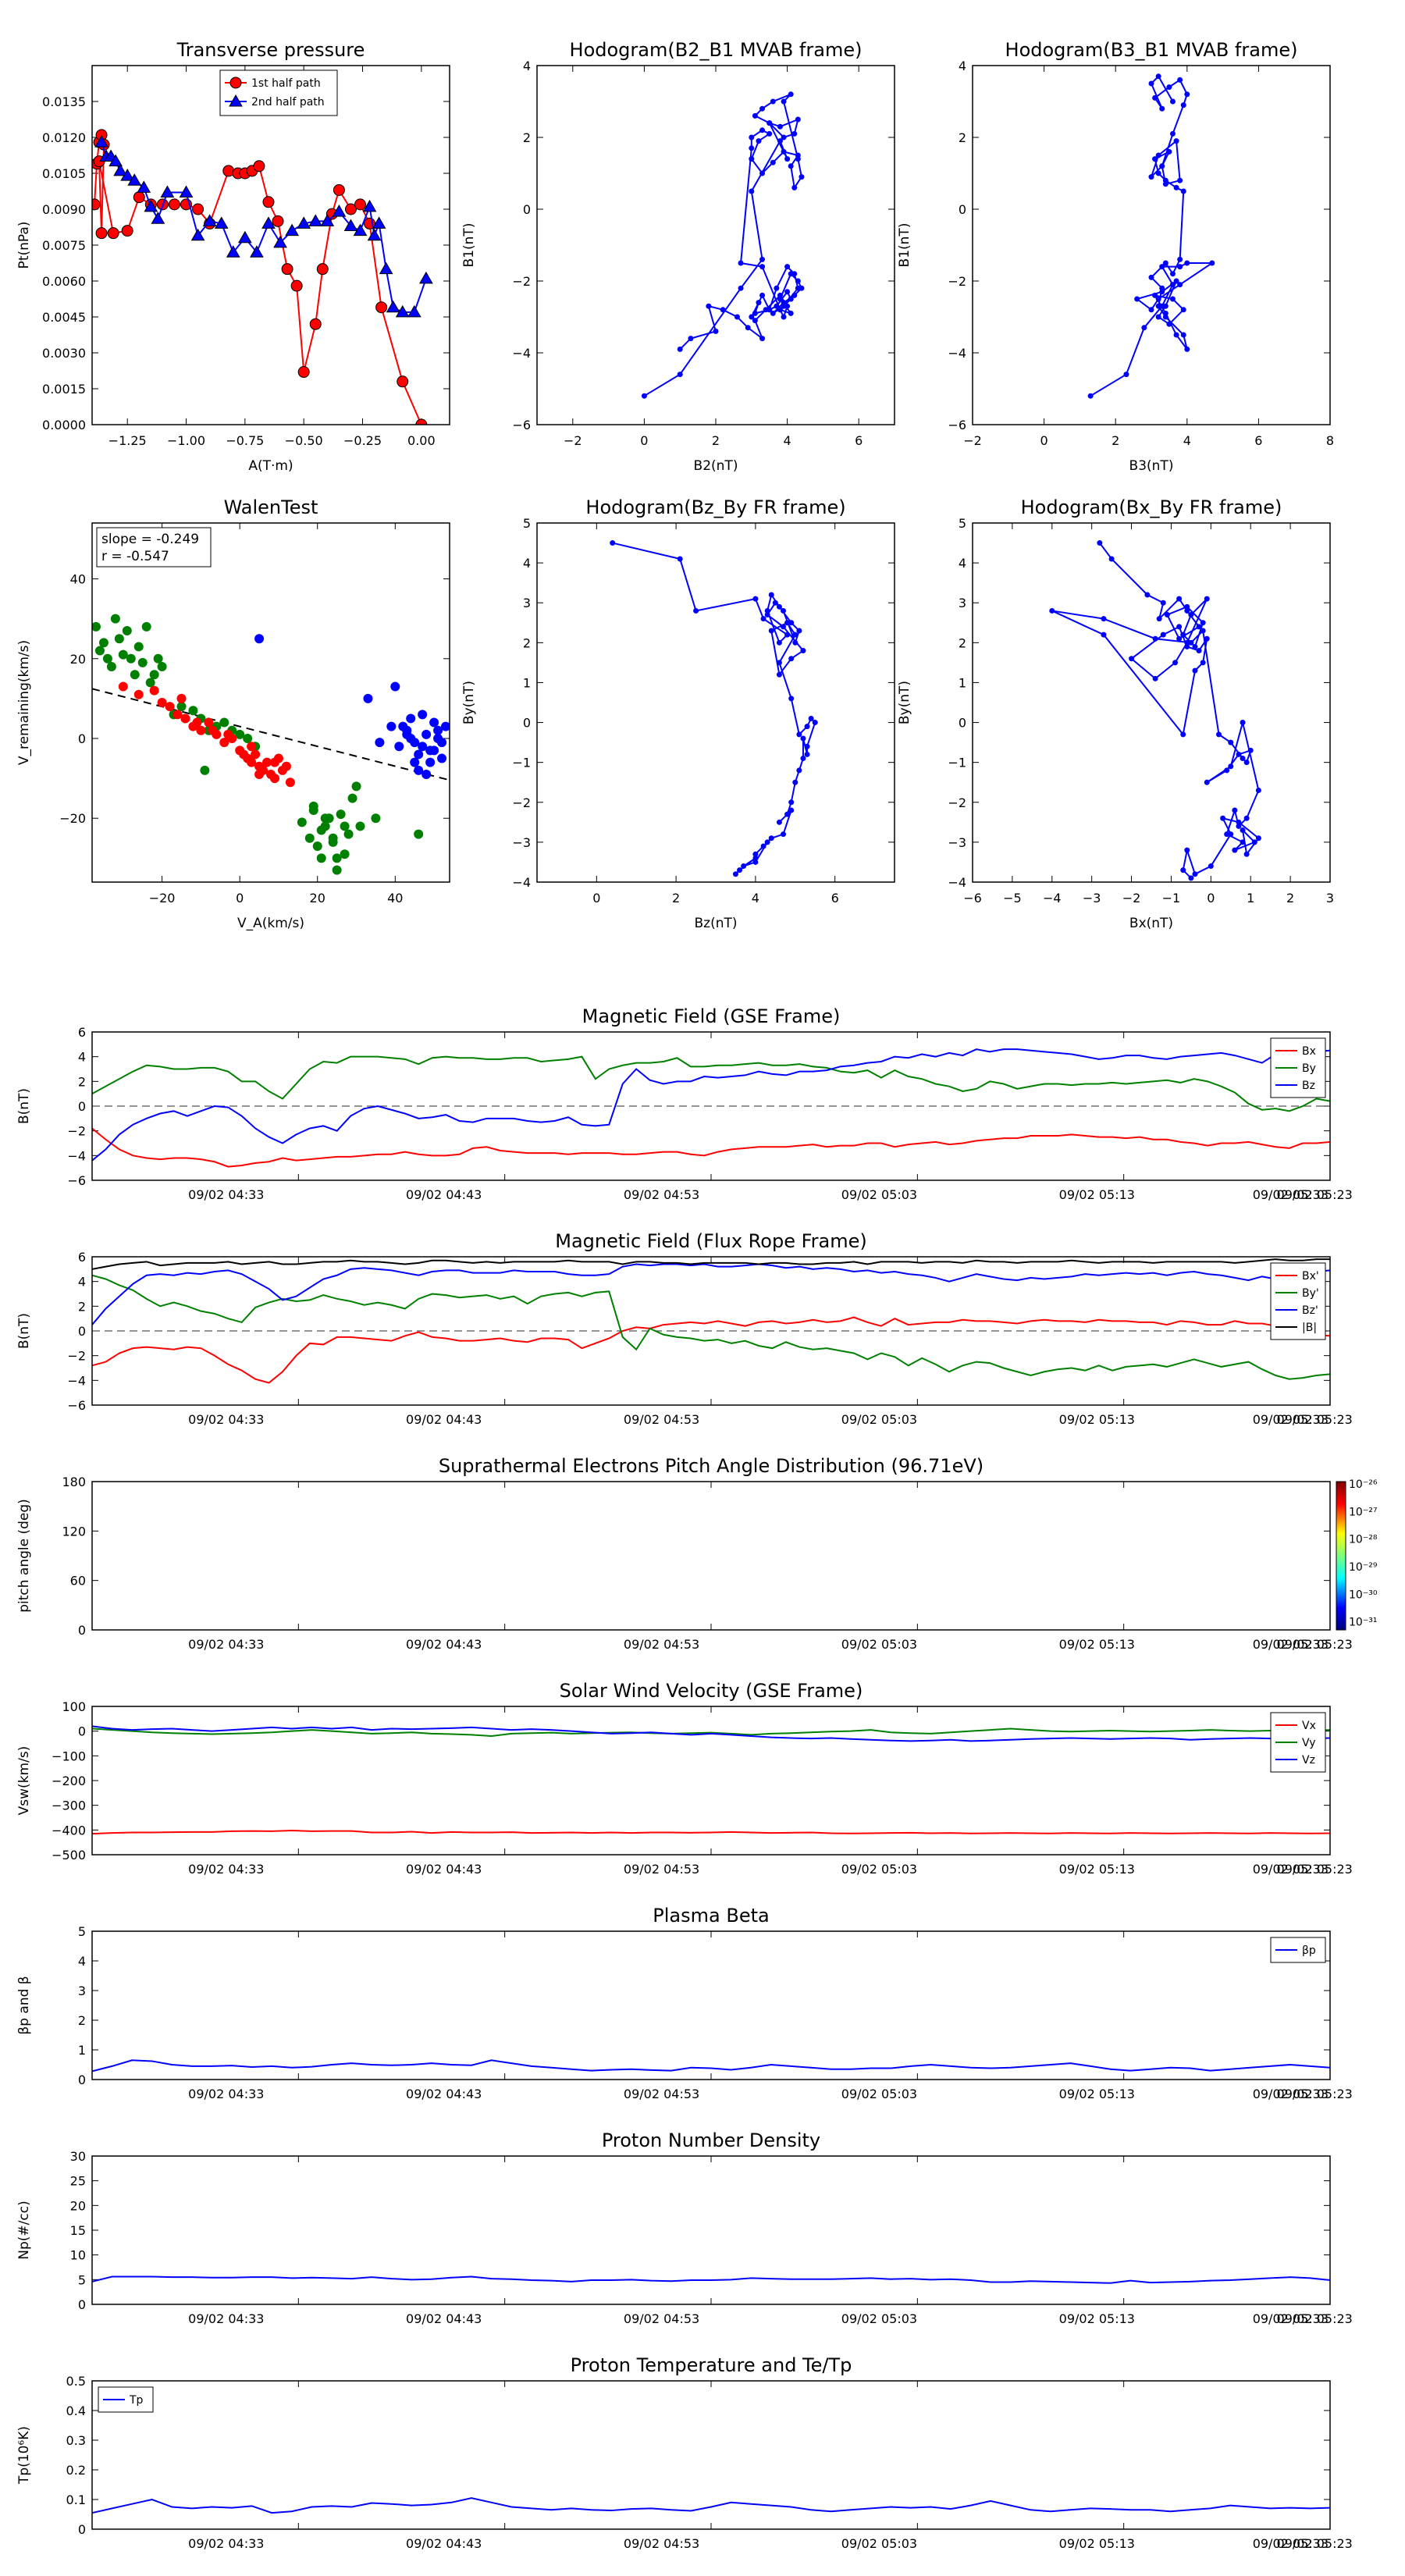 Image resolution: width=1405 pixels, height=2576 pixels. I want to click on y-tick-label: 0.0090, so click(64, 210).